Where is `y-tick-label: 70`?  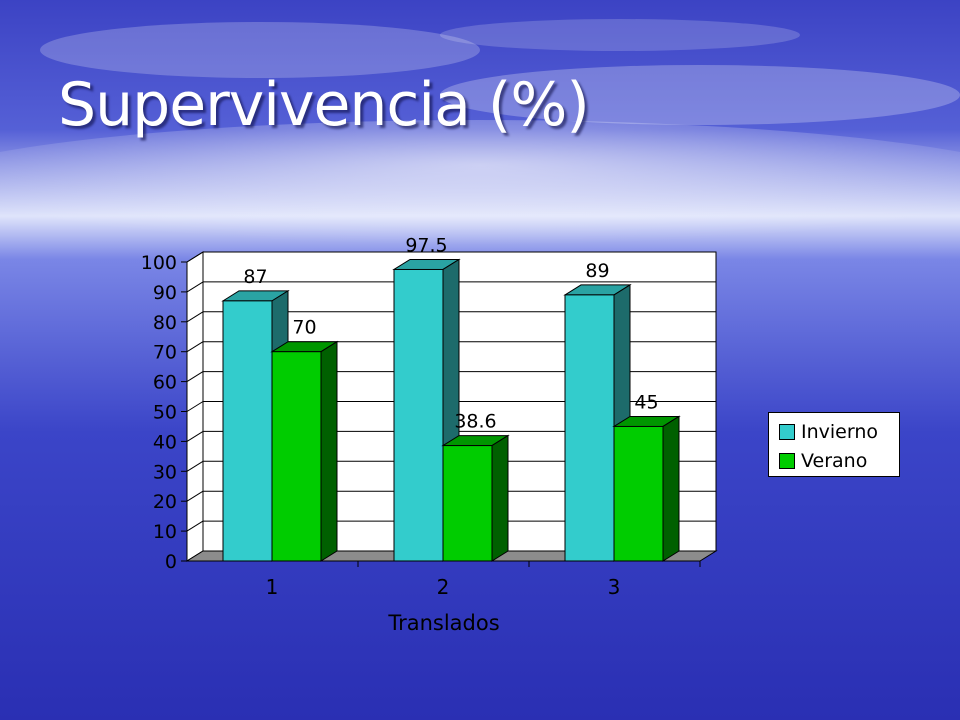
y-tick-label: 70 is located at coordinates (165, 353).